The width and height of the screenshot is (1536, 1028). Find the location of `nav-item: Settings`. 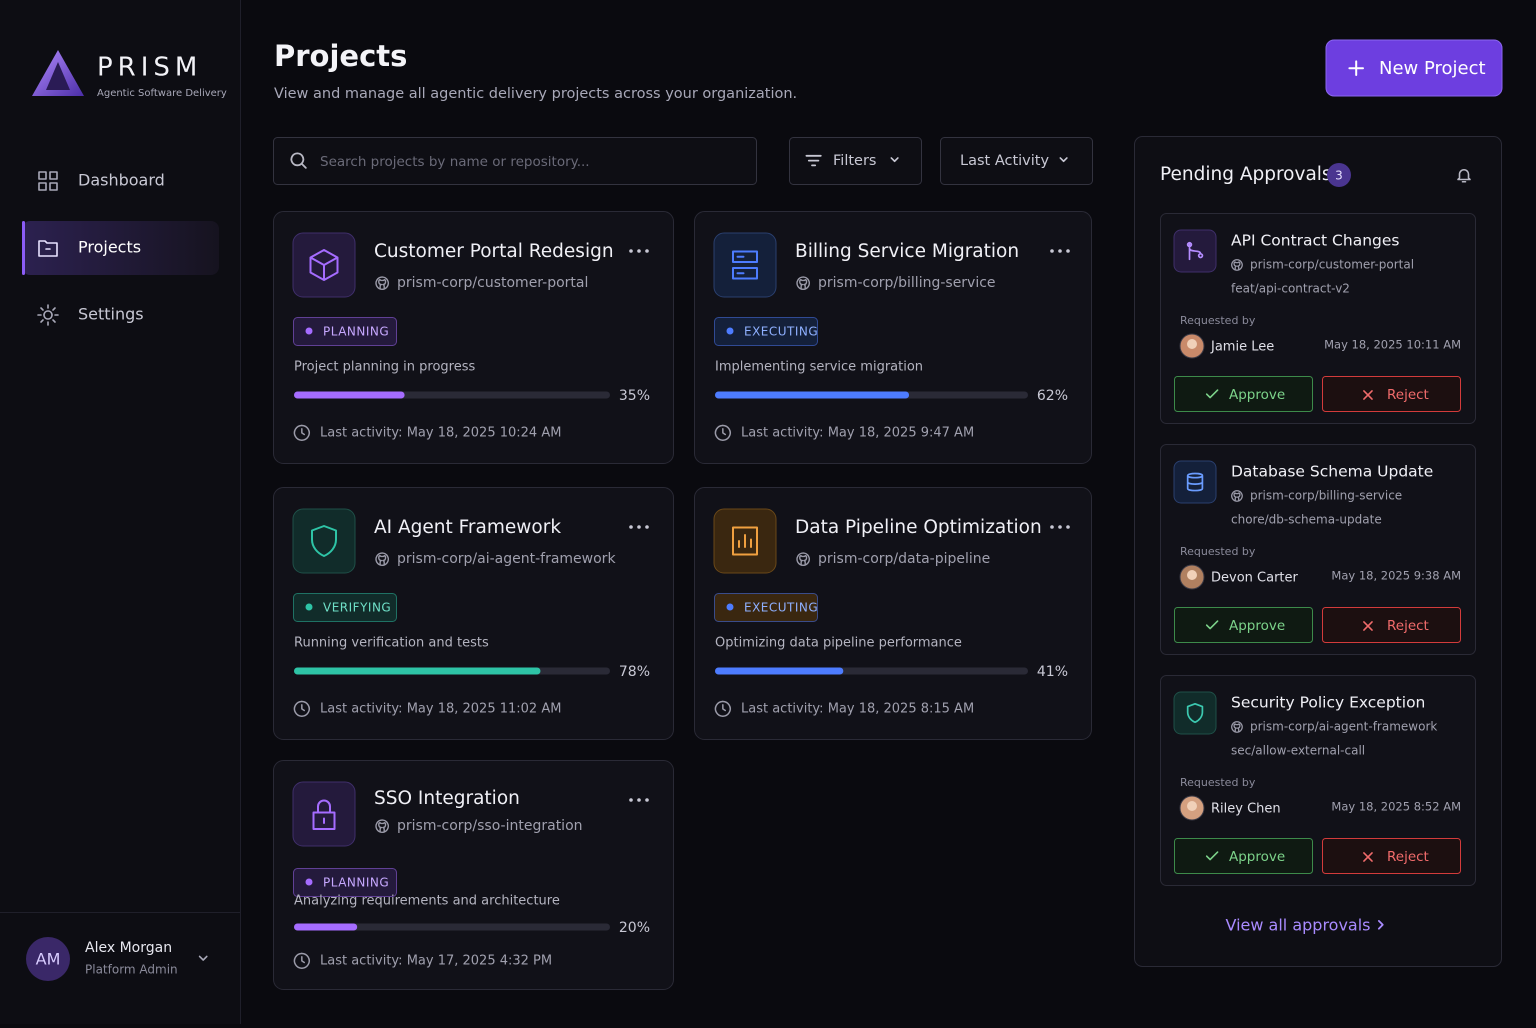

nav-item: Settings is located at coordinates (111, 314).